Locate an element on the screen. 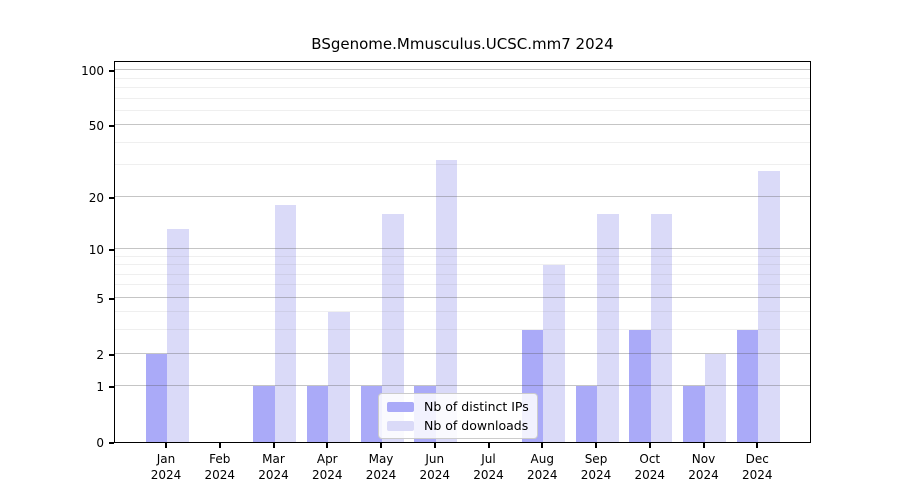 The width and height of the screenshot is (900, 500). y-tick-label-5: 5 is located at coordinates (100, 298).